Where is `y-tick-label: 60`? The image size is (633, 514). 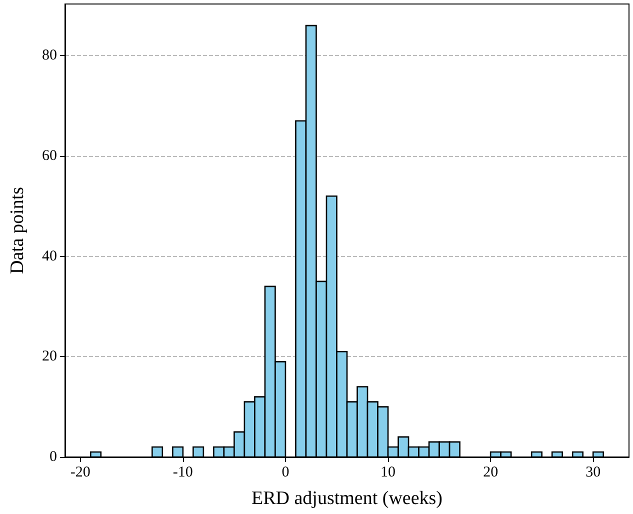
y-tick-label: 60 is located at coordinates (49, 156).